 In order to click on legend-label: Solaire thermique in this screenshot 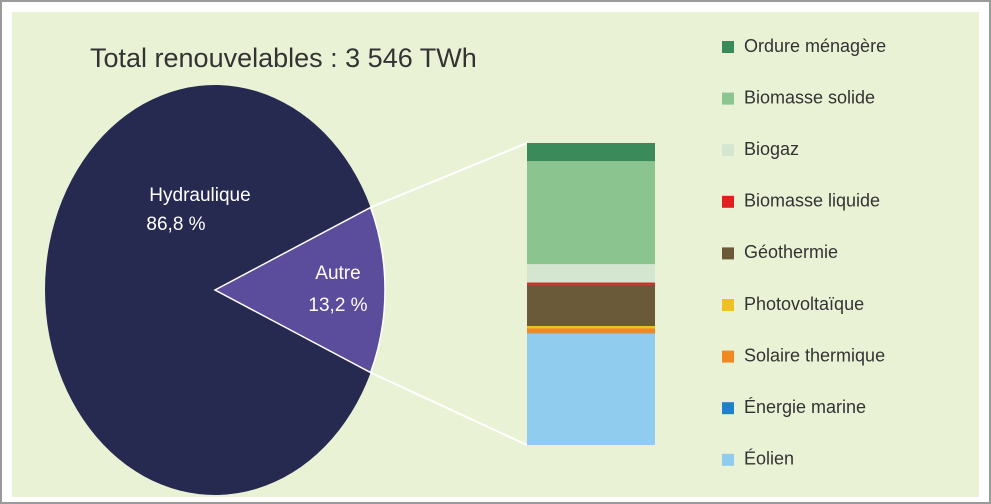, I will do `click(814, 355)`.